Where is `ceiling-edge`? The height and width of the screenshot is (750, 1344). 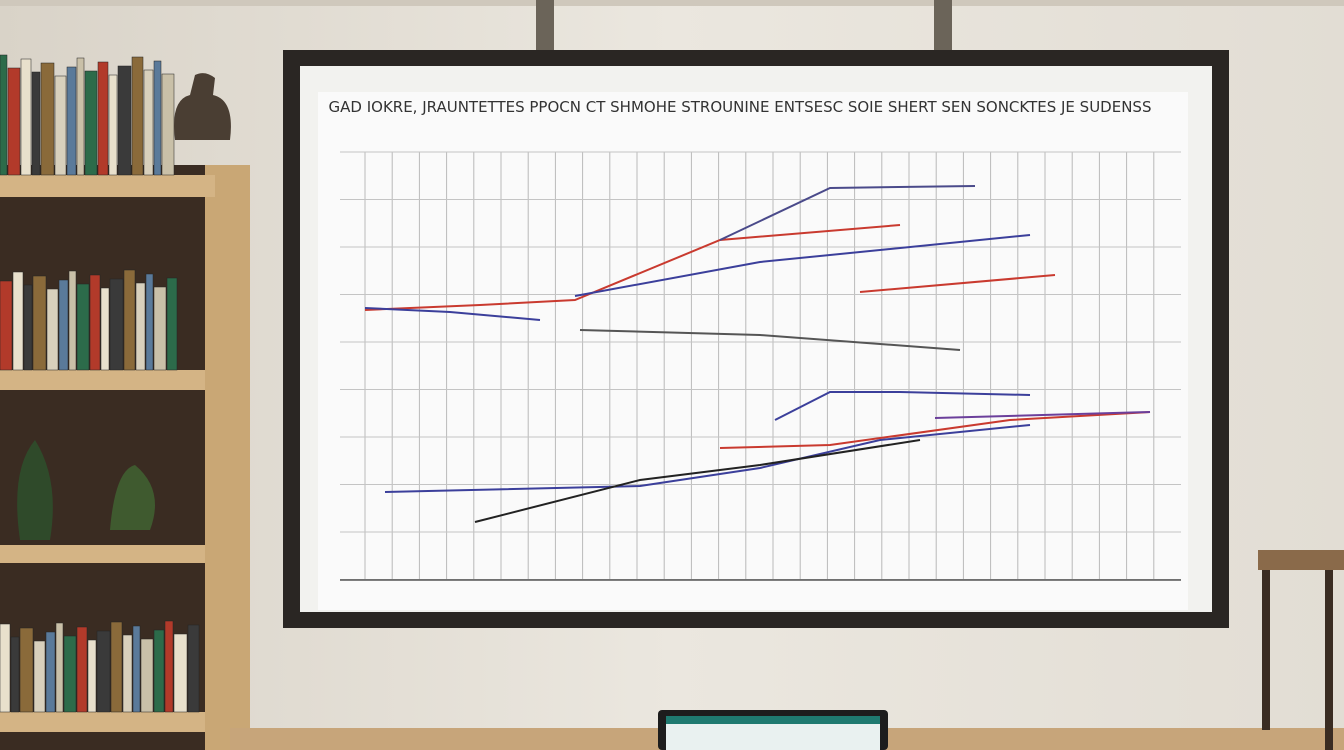
ceiling-edge is located at coordinates (672, 3).